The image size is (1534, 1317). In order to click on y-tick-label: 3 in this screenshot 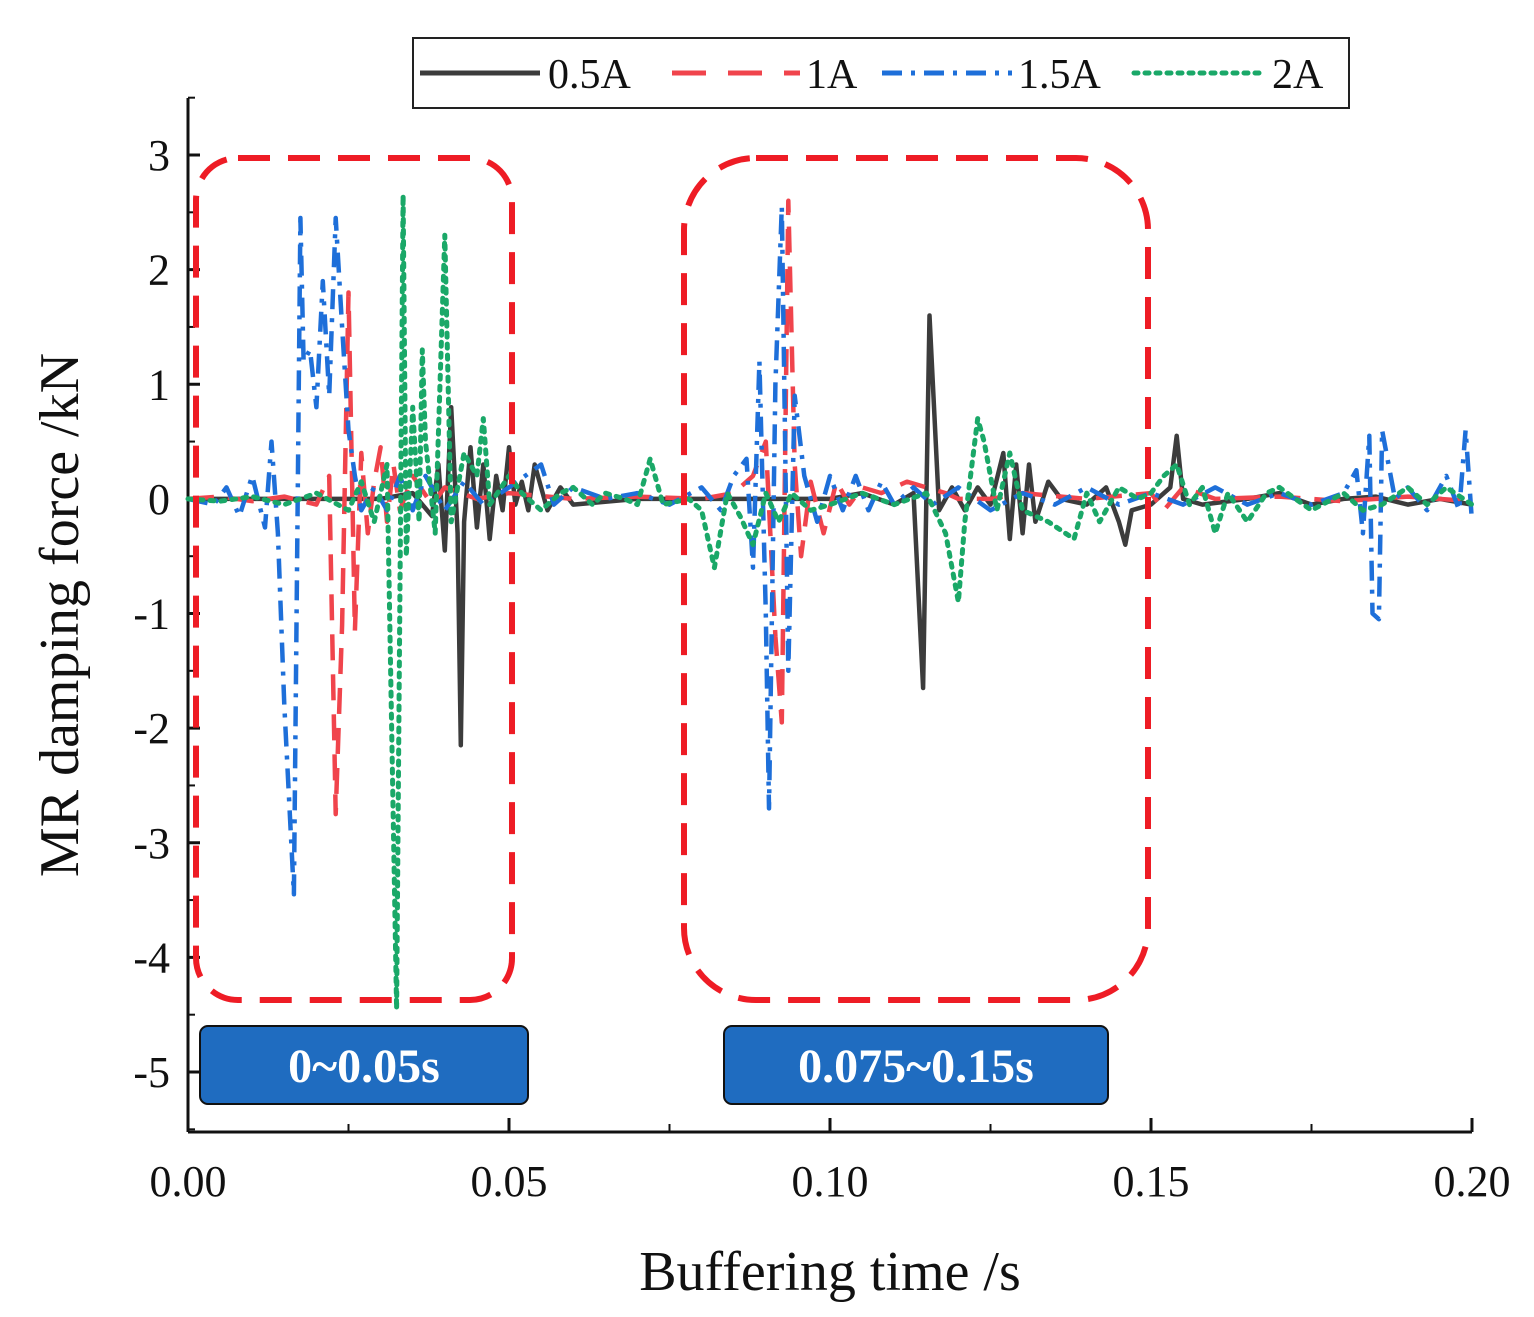, I will do `click(159, 155)`.